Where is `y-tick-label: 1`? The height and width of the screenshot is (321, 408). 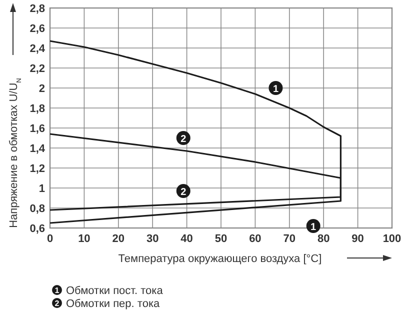 y-tick-label: 1 is located at coordinates (41, 189).